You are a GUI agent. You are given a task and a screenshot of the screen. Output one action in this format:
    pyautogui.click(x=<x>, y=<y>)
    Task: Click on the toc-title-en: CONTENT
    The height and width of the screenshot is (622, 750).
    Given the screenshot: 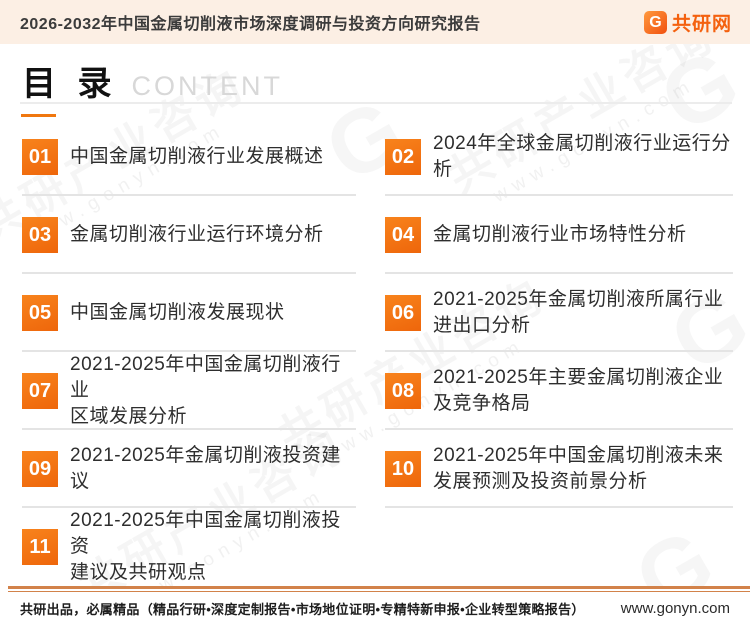 What is the action you would take?
    pyautogui.click(x=207, y=86)
    